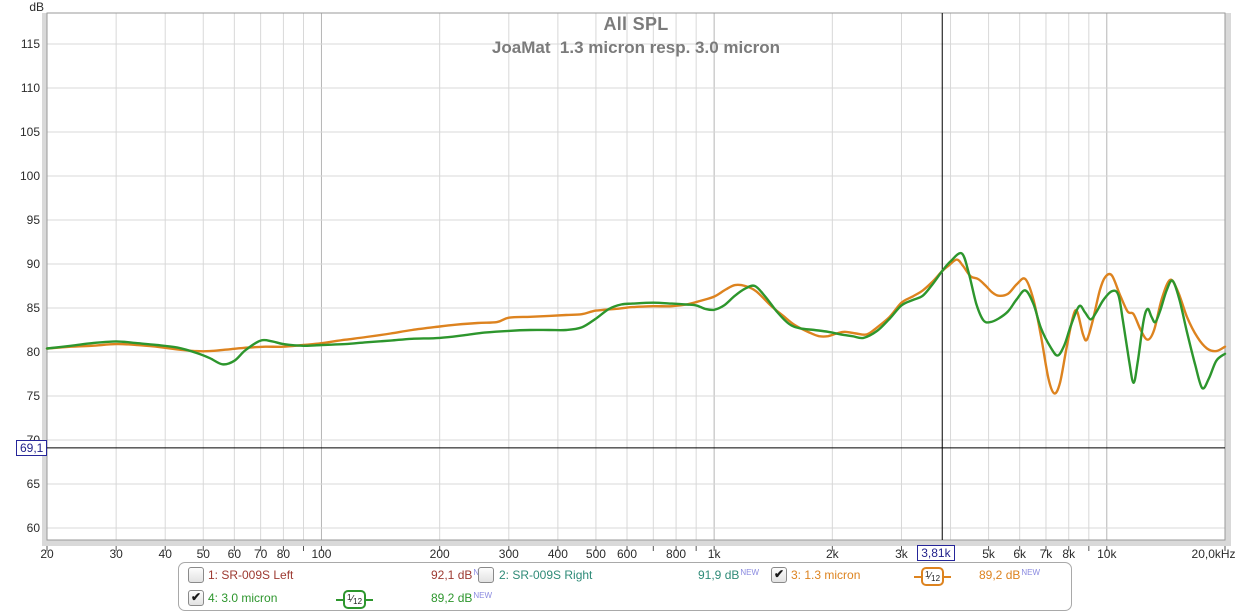 The height and width of the screenshot is (612, 1249). Describe the element at coordinates (321, 554) in the screenshot. I see `x-tick-label-100: 100` at that location.